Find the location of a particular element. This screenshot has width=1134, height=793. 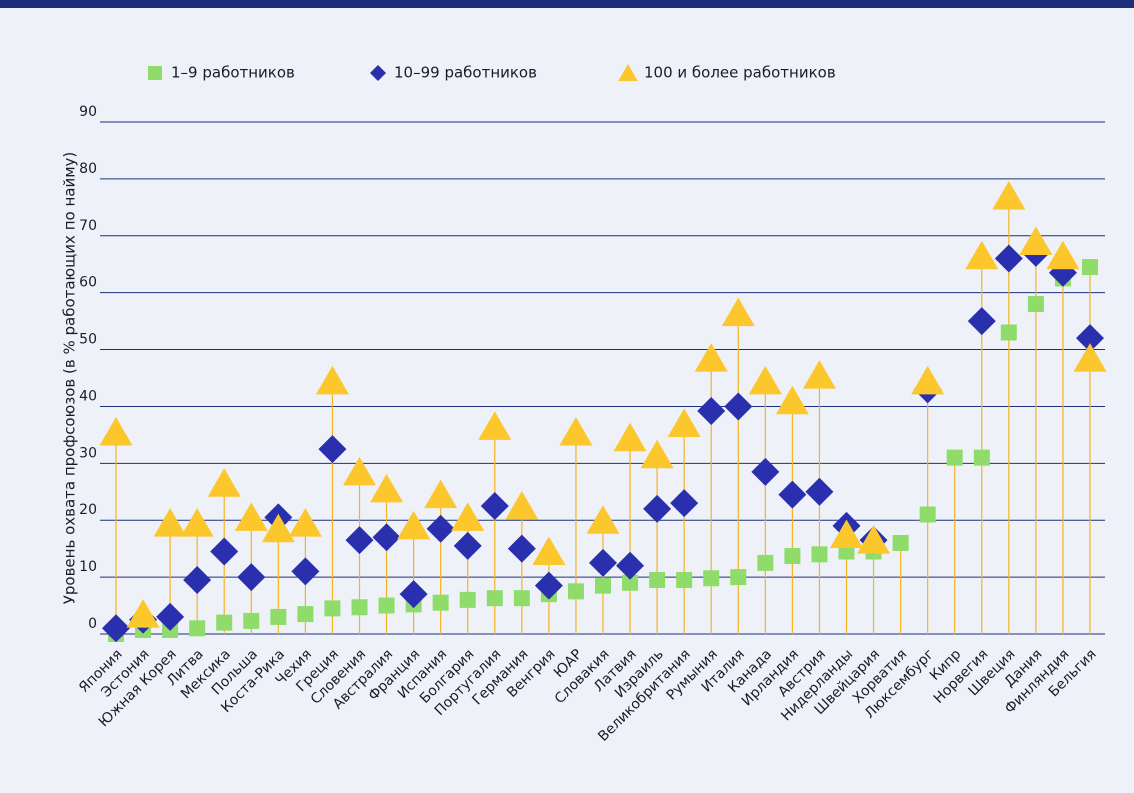

legend-label: 10–99 работников is located at coordinates (465, 73).